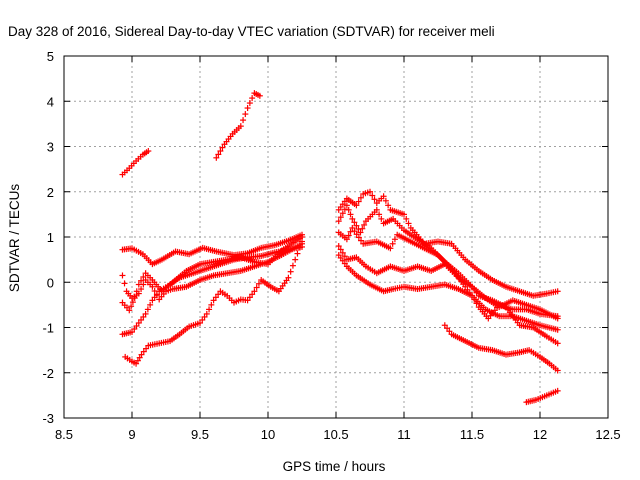 The height and width of the screenshot is (480, 640). Describe the element at coordinates (14, 238) in the screenshot. I see `y-axis-label: SDTVAR / TECUs` at that location.